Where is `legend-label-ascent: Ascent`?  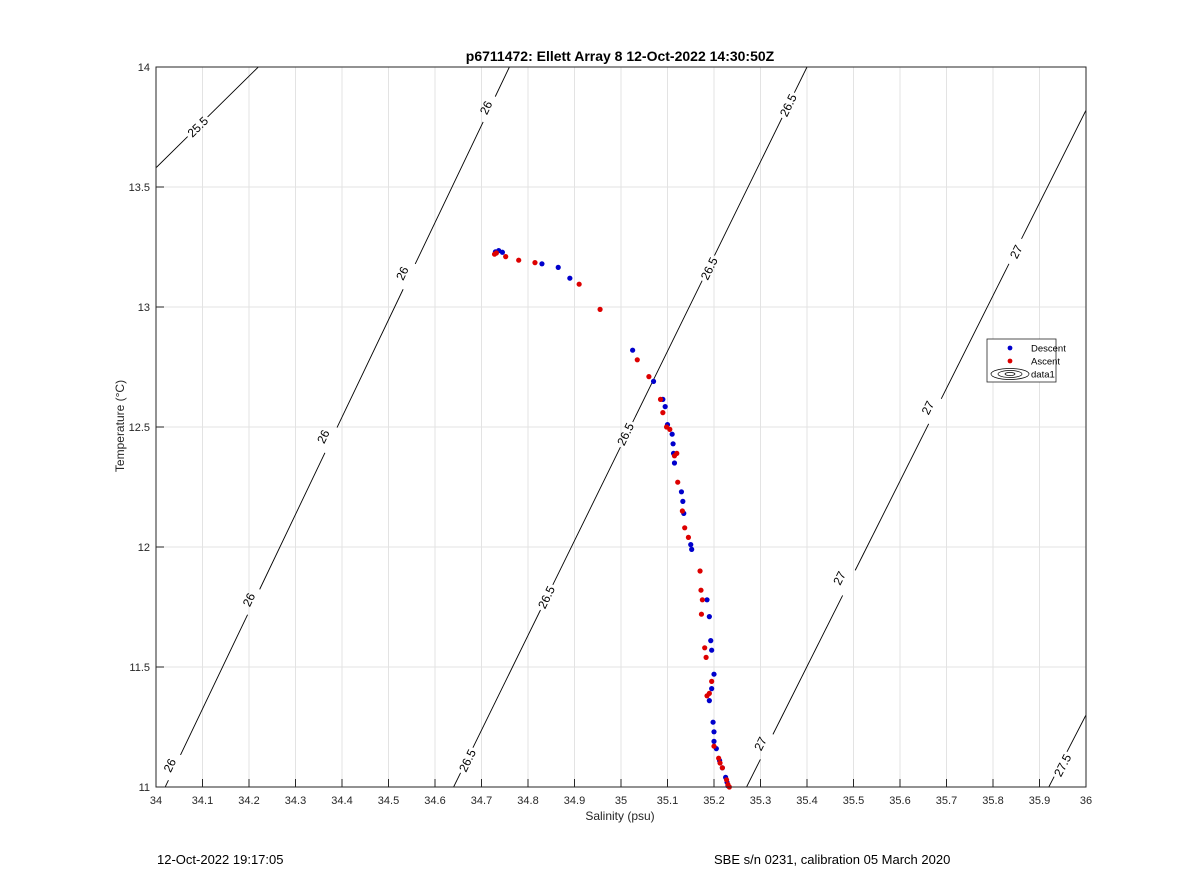 legend-label-ascent: Ascent is located at coordinates (1045, 362).